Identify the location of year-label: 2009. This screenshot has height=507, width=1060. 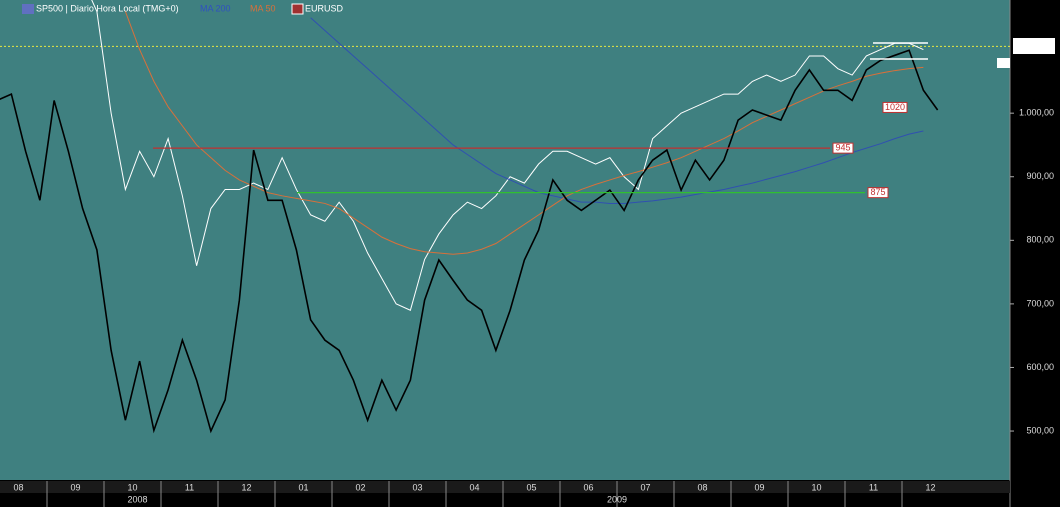
(617, 499).